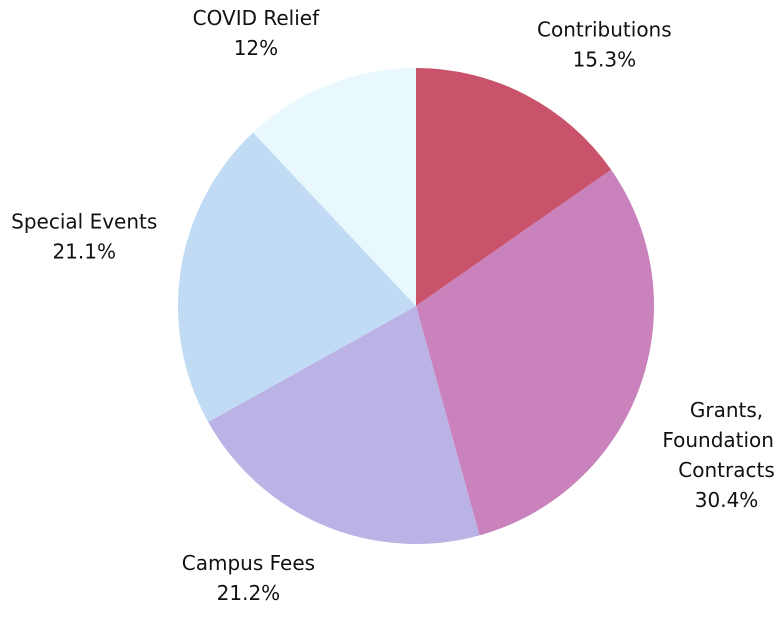 The height and width of the screenshot is (624, 774). I want to click on slice-label: COVID Relief 12%, so click(256, 33).